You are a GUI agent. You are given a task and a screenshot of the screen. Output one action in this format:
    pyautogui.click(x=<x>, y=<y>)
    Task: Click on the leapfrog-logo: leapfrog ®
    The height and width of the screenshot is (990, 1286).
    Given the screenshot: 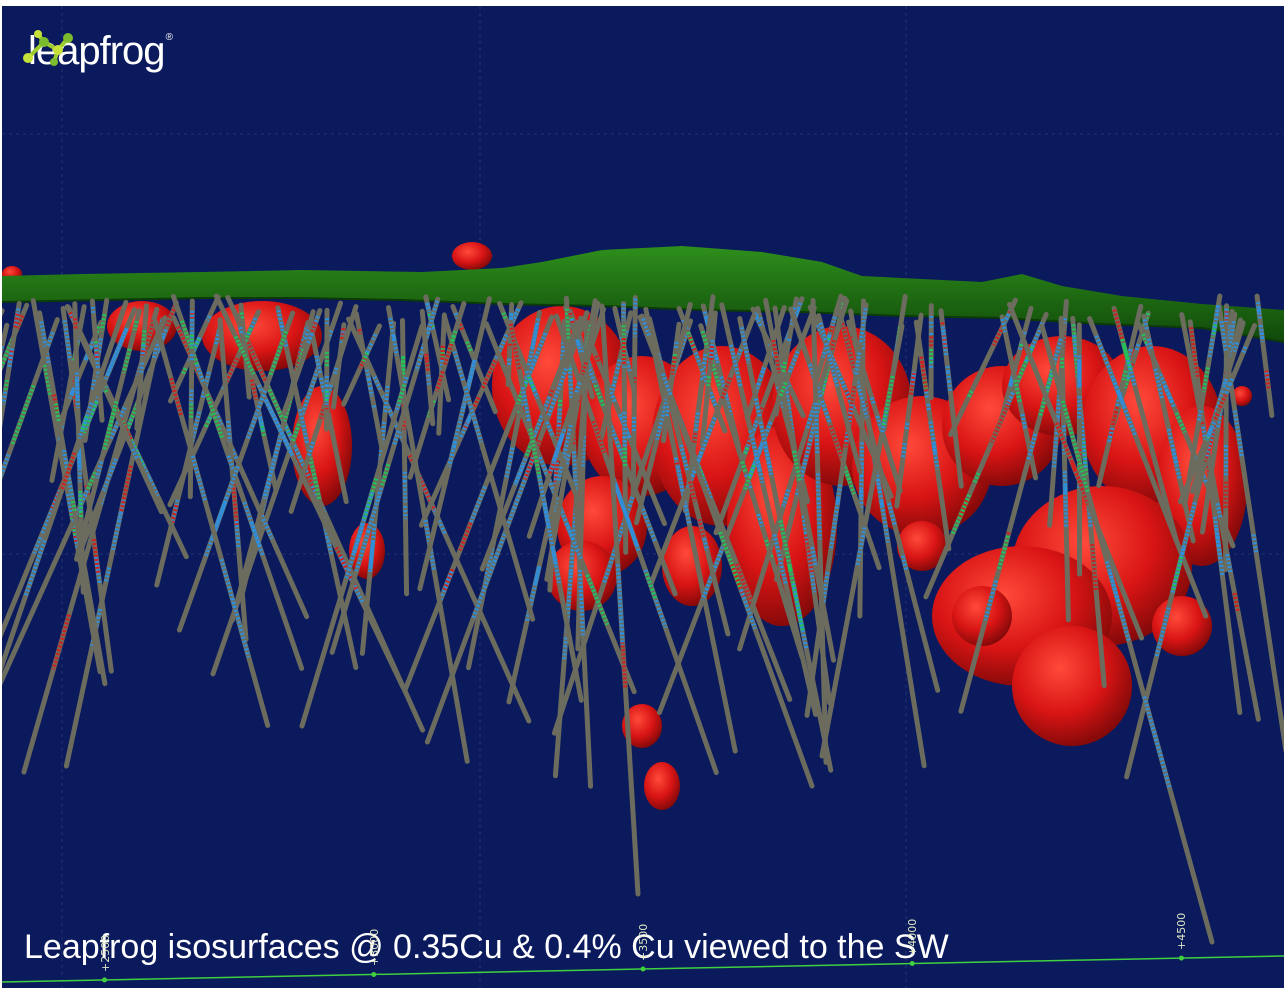 What is the action you would take?
    pyautogui.click(x=97, y=51)
    